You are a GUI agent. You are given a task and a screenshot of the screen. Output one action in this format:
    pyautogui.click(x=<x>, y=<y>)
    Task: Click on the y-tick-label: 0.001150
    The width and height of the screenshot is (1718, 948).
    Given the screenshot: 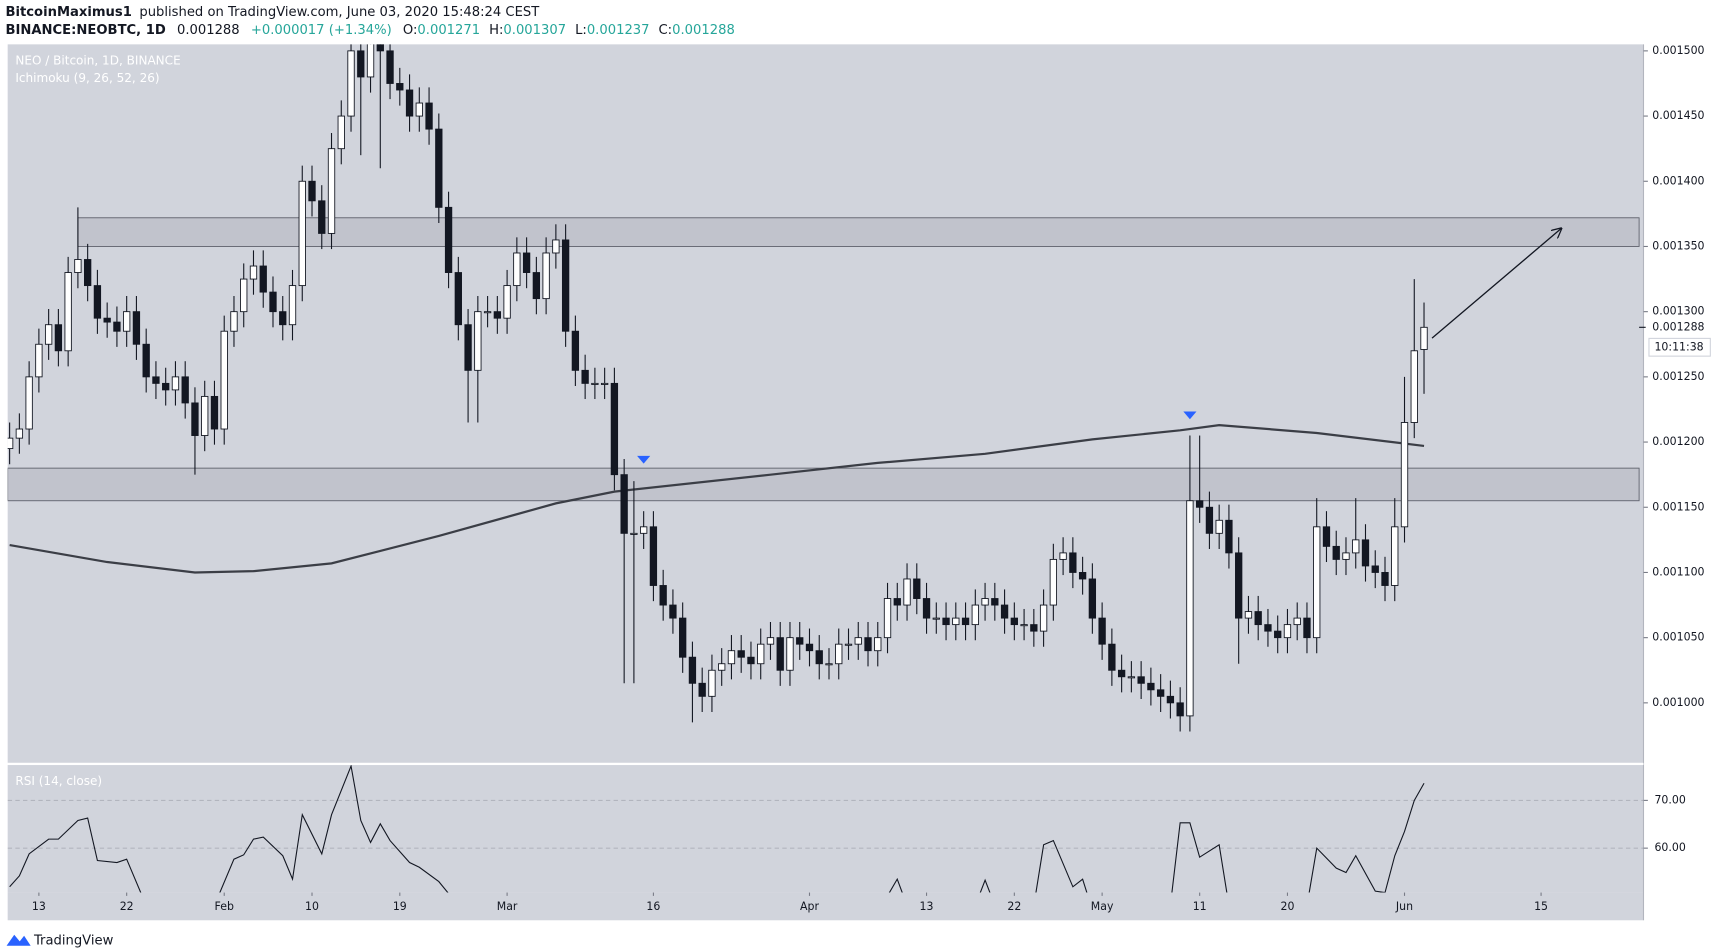 What is the action you would take?
    pyautogui.click(x=1678, y=506)
    